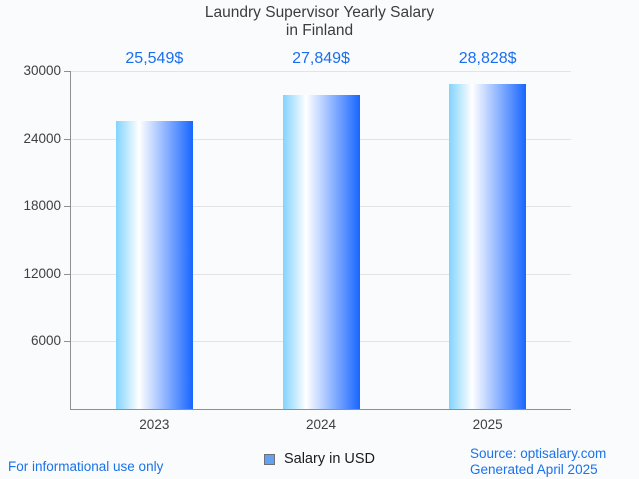  Describe the element at coordinates (86, 466) in the screenshot. I see `disclaimer-text: For informational use only` at that location.